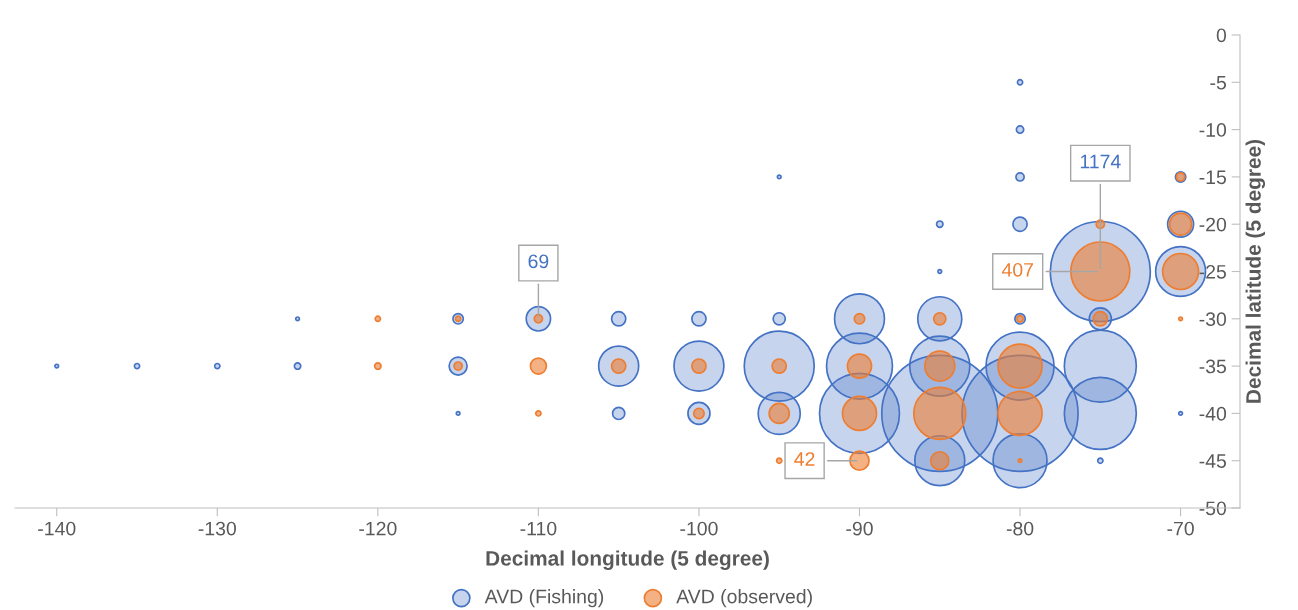 This screenshot has width=1298, height=610. I want to click on y-tick-label: -35, so click(1212, 366).